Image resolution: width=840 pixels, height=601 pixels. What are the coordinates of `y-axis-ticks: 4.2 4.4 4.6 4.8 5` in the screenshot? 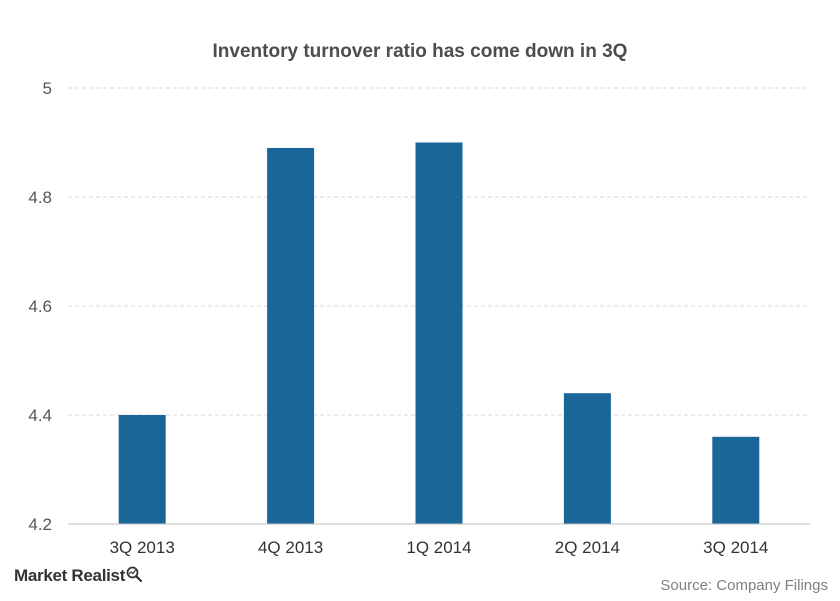 It's located at (40, 306).